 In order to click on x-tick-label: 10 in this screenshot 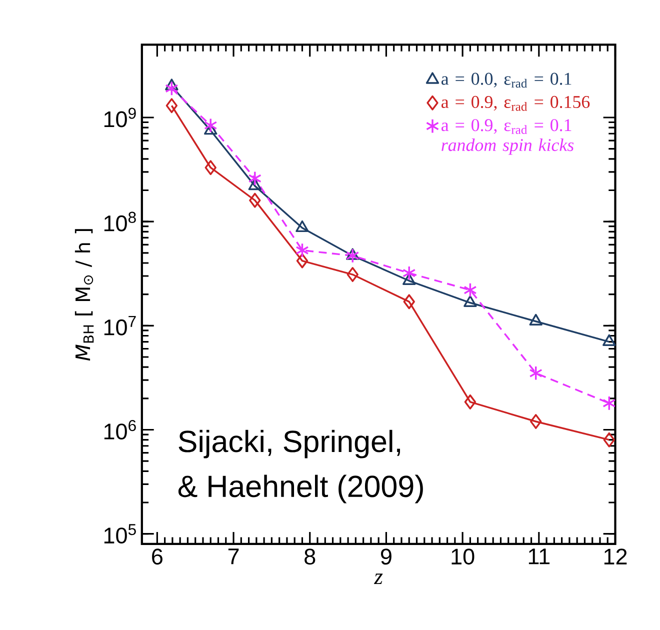, I will do `click(463, 556)`.